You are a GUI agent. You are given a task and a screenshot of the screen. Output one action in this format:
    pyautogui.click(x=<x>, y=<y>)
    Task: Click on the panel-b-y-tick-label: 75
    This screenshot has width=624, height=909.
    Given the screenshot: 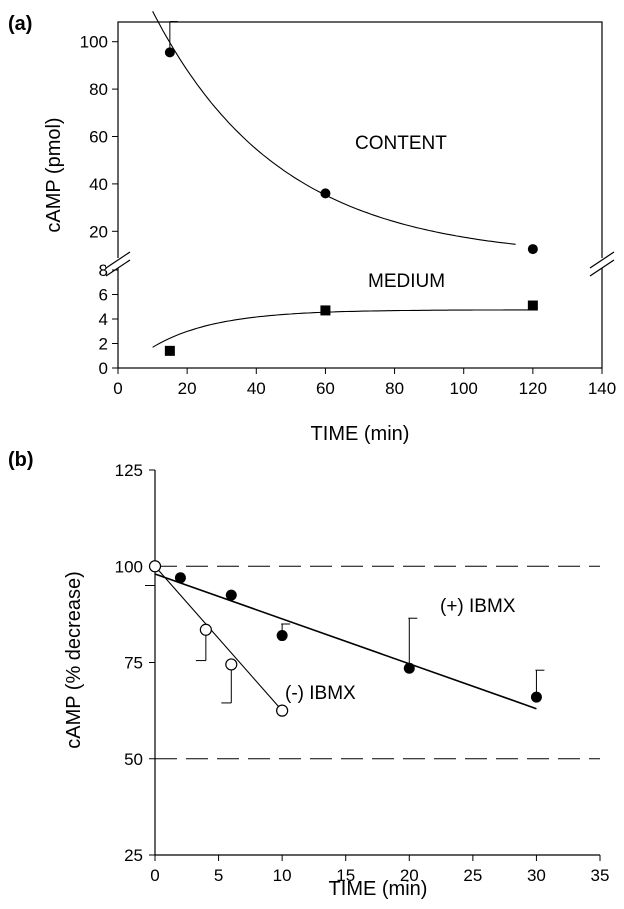 What is the action you would take?
    pyautogui.click(x=133, y=663)
    